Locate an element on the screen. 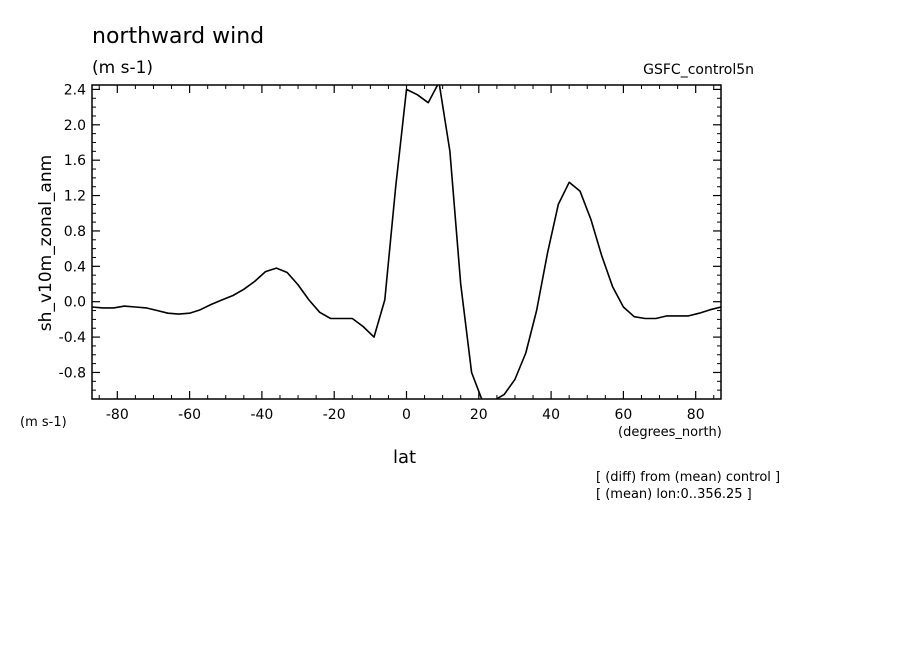  chart-title: northward wind is located at coordinates (178, 36).